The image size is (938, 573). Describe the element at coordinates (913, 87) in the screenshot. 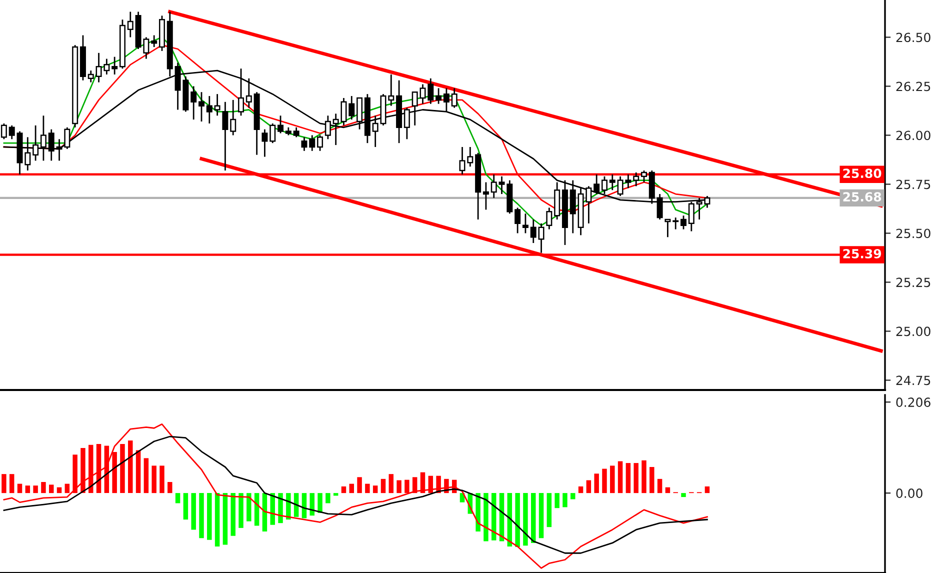

I see `y-tick-label: 26.25` at that location.